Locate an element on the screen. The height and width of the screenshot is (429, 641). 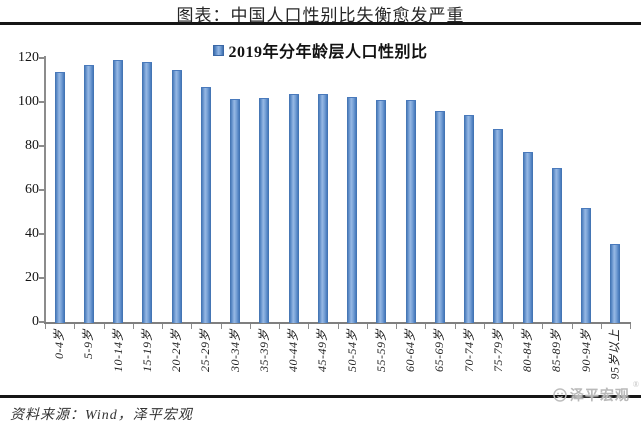
source-note: 资料来源：Wind，泽平宏观 is located at coordinates (101, 415).